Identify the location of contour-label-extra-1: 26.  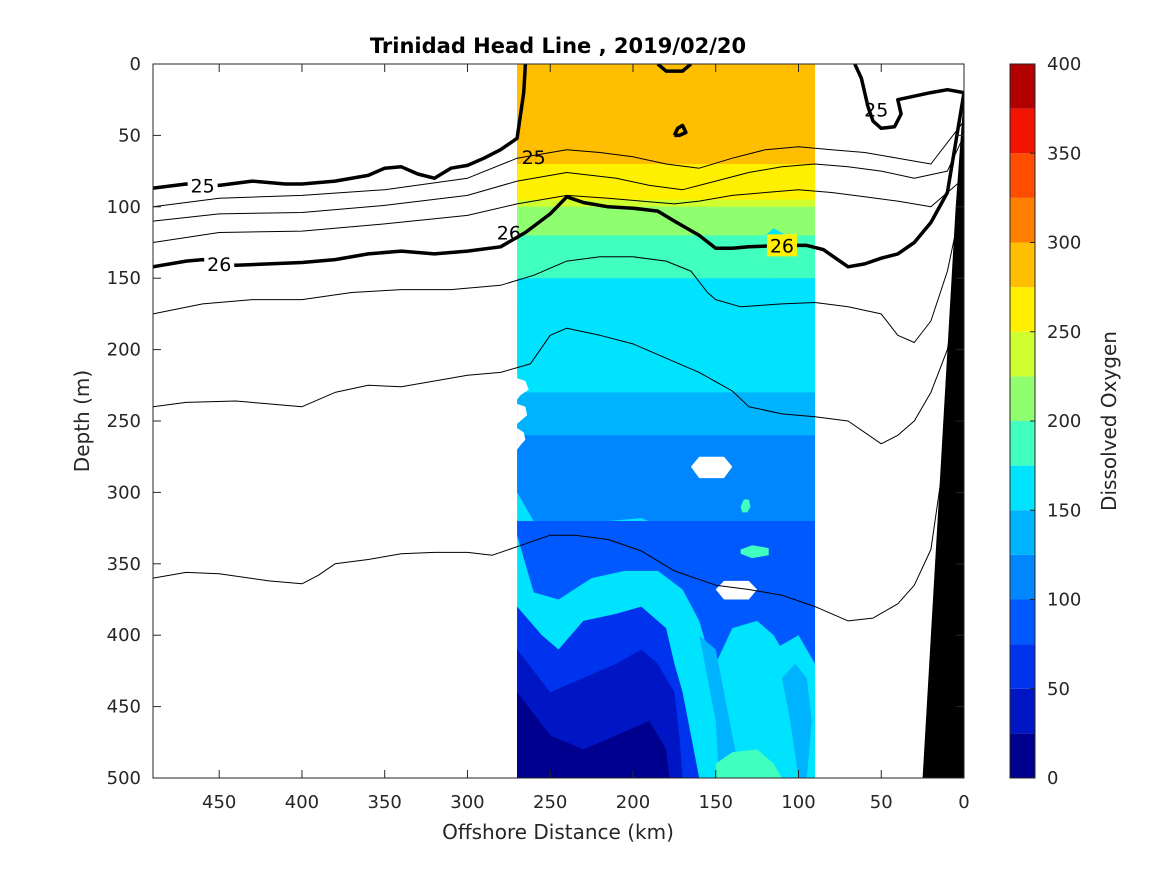
(219, 265).